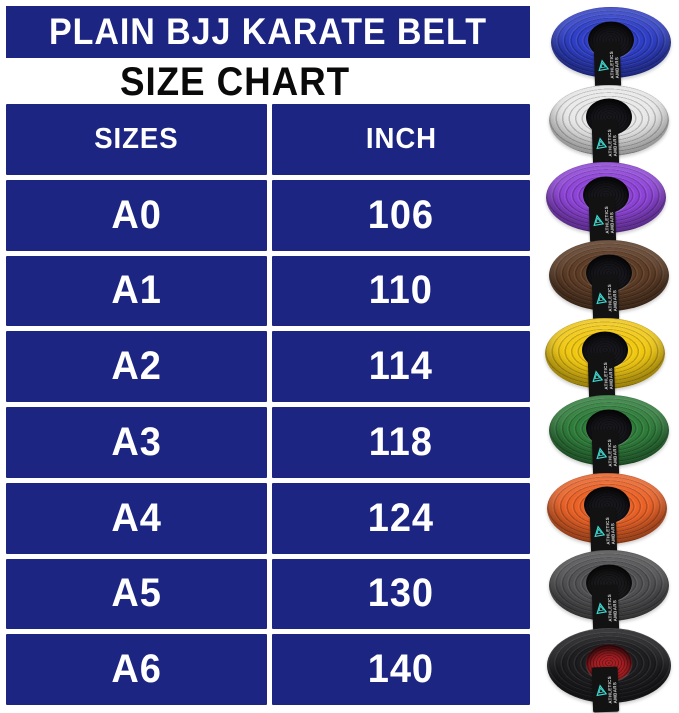  What do you see at coordinates (401, 518) in the screenshot?
I see `inch-cell: 124` at bounding box center [401, 518].